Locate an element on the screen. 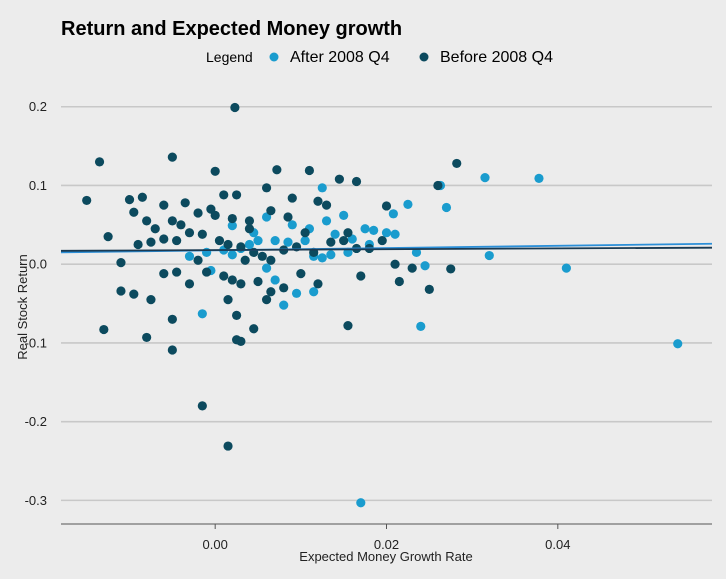  x-axis-ticks: 0.00 0.02 0.04 is located at coordinates (386, 538).